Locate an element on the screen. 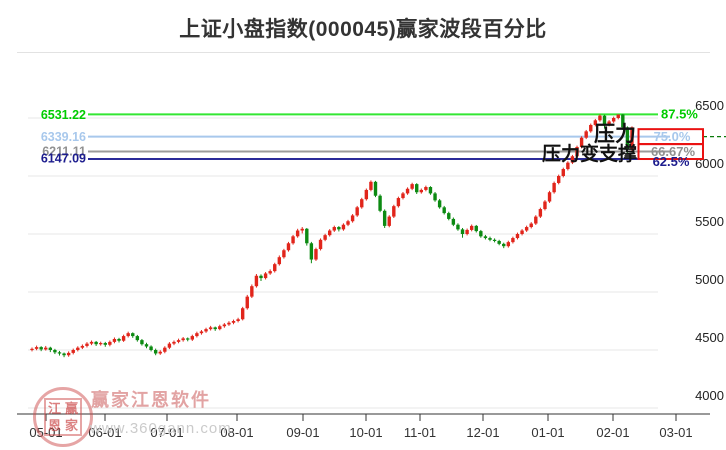 Image resolution: width=726 pixels, height=450 pixels. level-percent-label: 66.67% is located at coordinates (673, 151).